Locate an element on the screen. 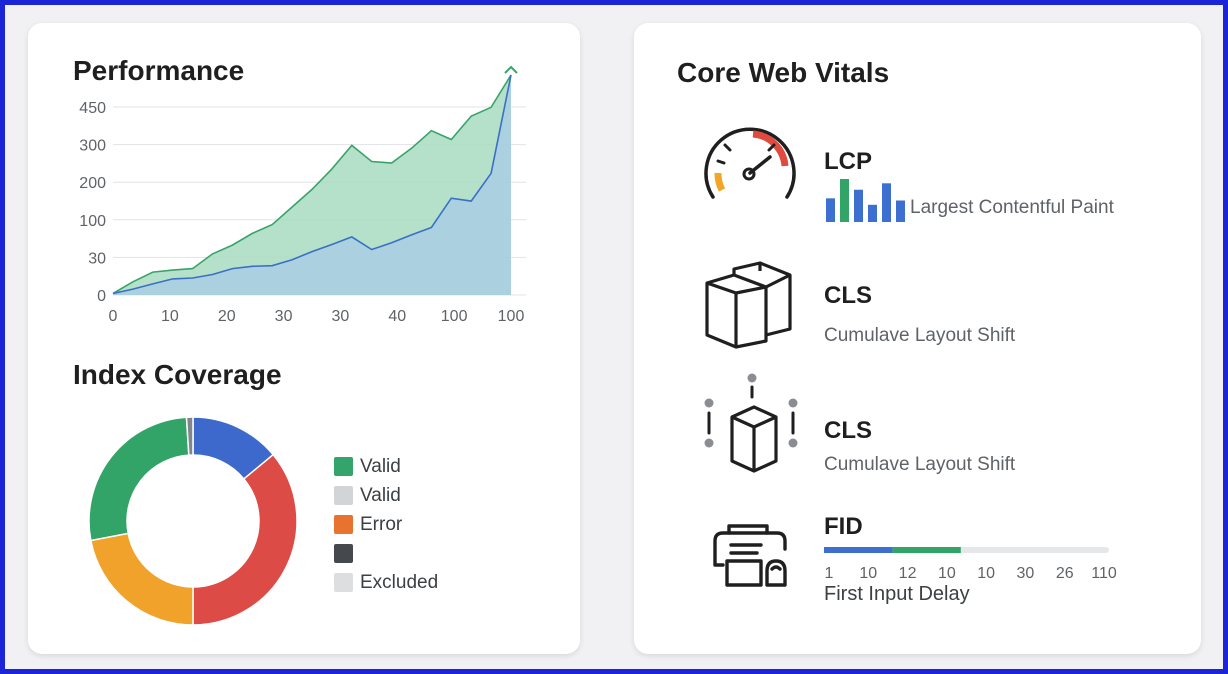 The image size is (1228, 674). performance-chart: 0 30 100 200 300 450 0 10 20 30 30 40 100 100 is located at coordinates (302, 195).